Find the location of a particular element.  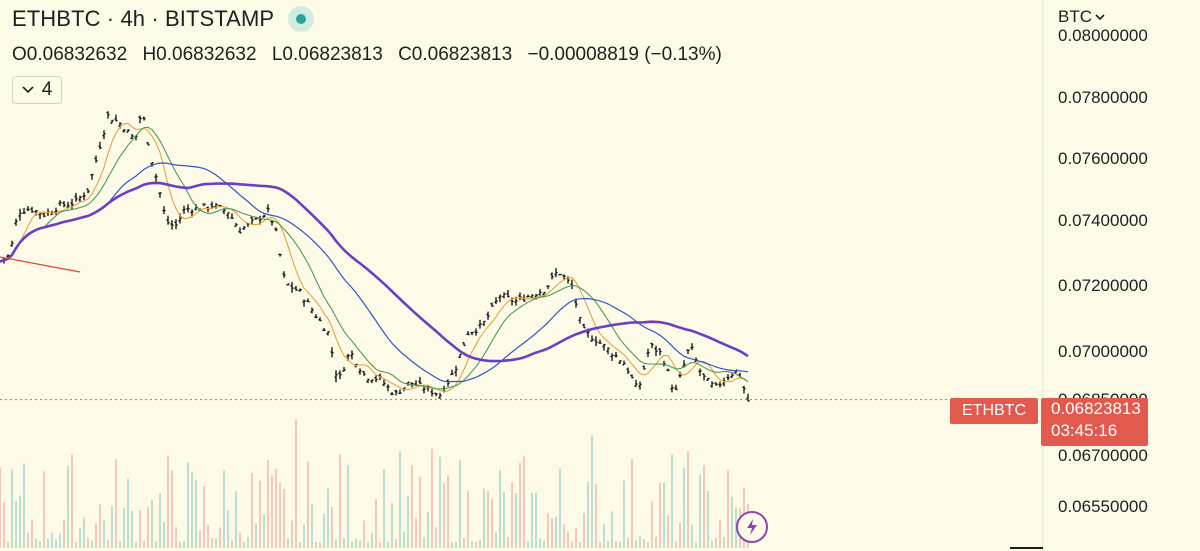

lightning-bolt-button is located at coordinates (752, 527).